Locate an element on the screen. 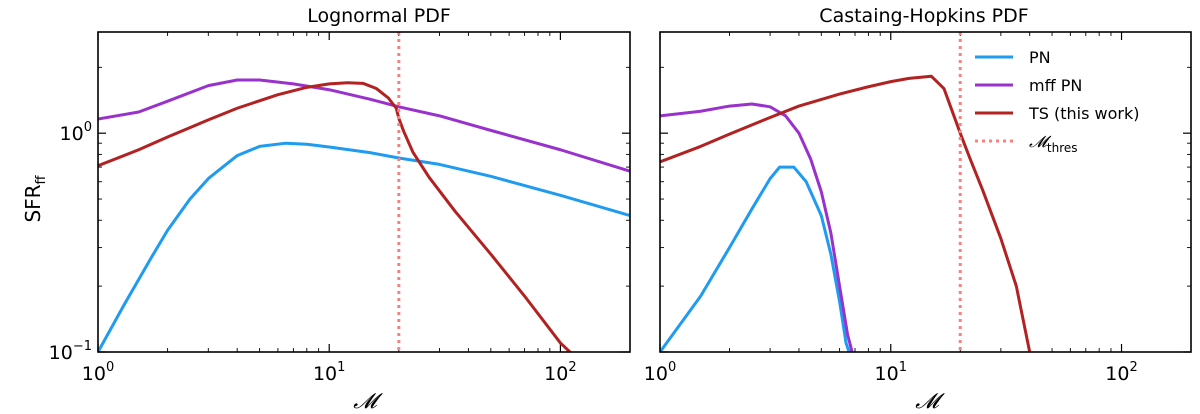 The width and height of the screenshot is (1200, 414). legend-label: 𝓜thres is located at coordinates (1053, 143).